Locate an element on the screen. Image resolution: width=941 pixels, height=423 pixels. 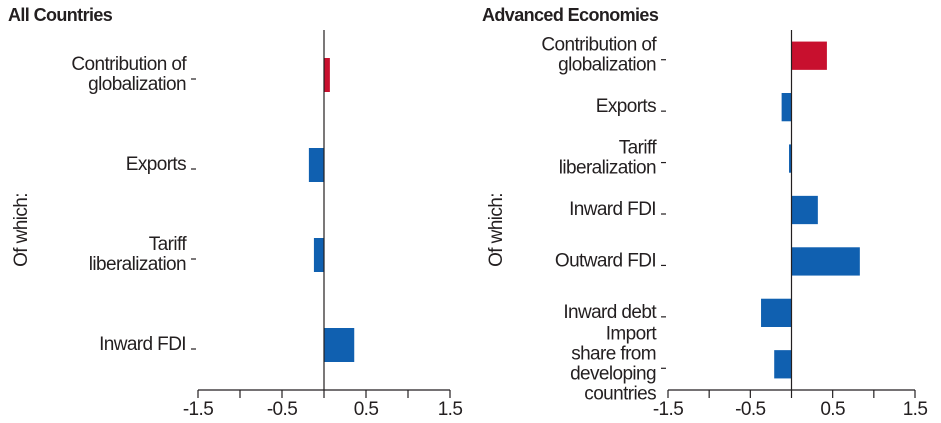
y-tick-label: Import share from developing countries is located at coordinates (613, 363).